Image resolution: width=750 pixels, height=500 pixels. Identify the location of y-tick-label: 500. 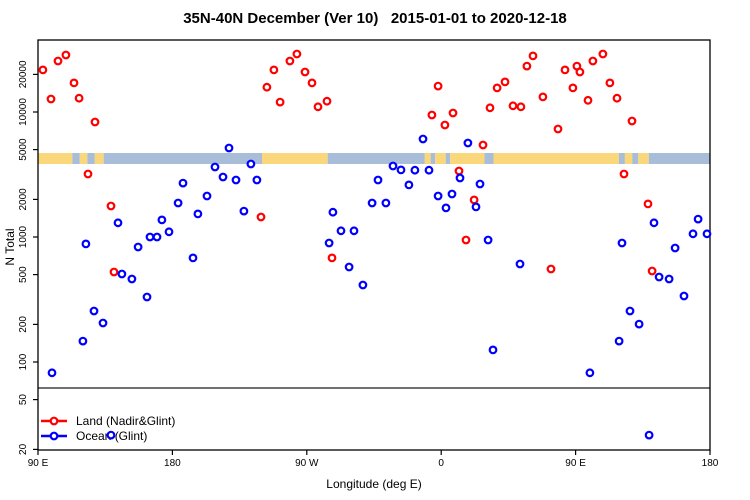
(23, 274).